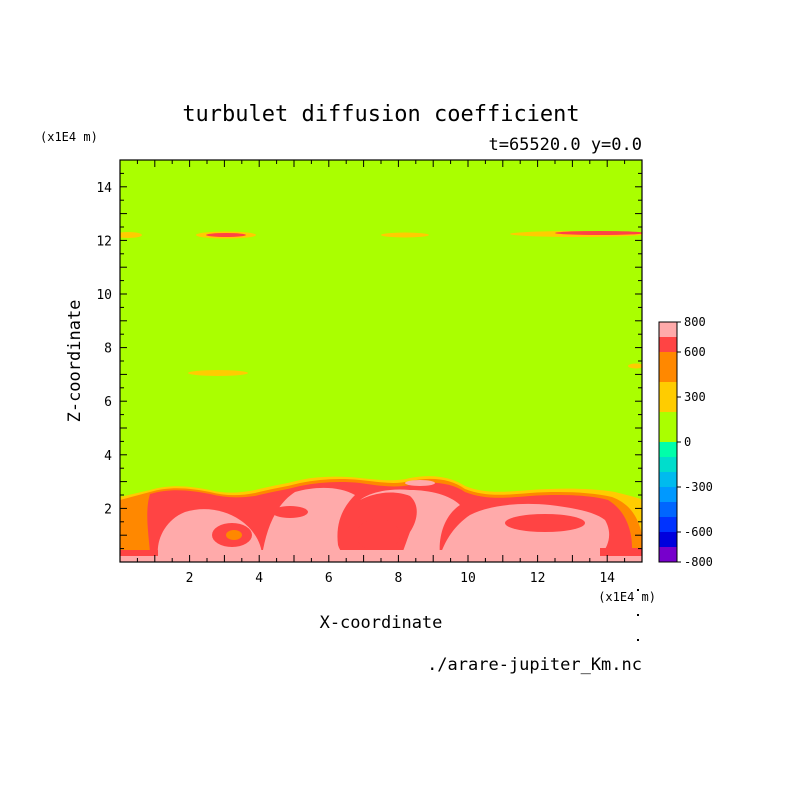 This screenshot has width=804, height=808. What do you see at coordinates (607, 578) in the screenshot?
I see `x-tick-label: 14` at bounding box center [607, 578].